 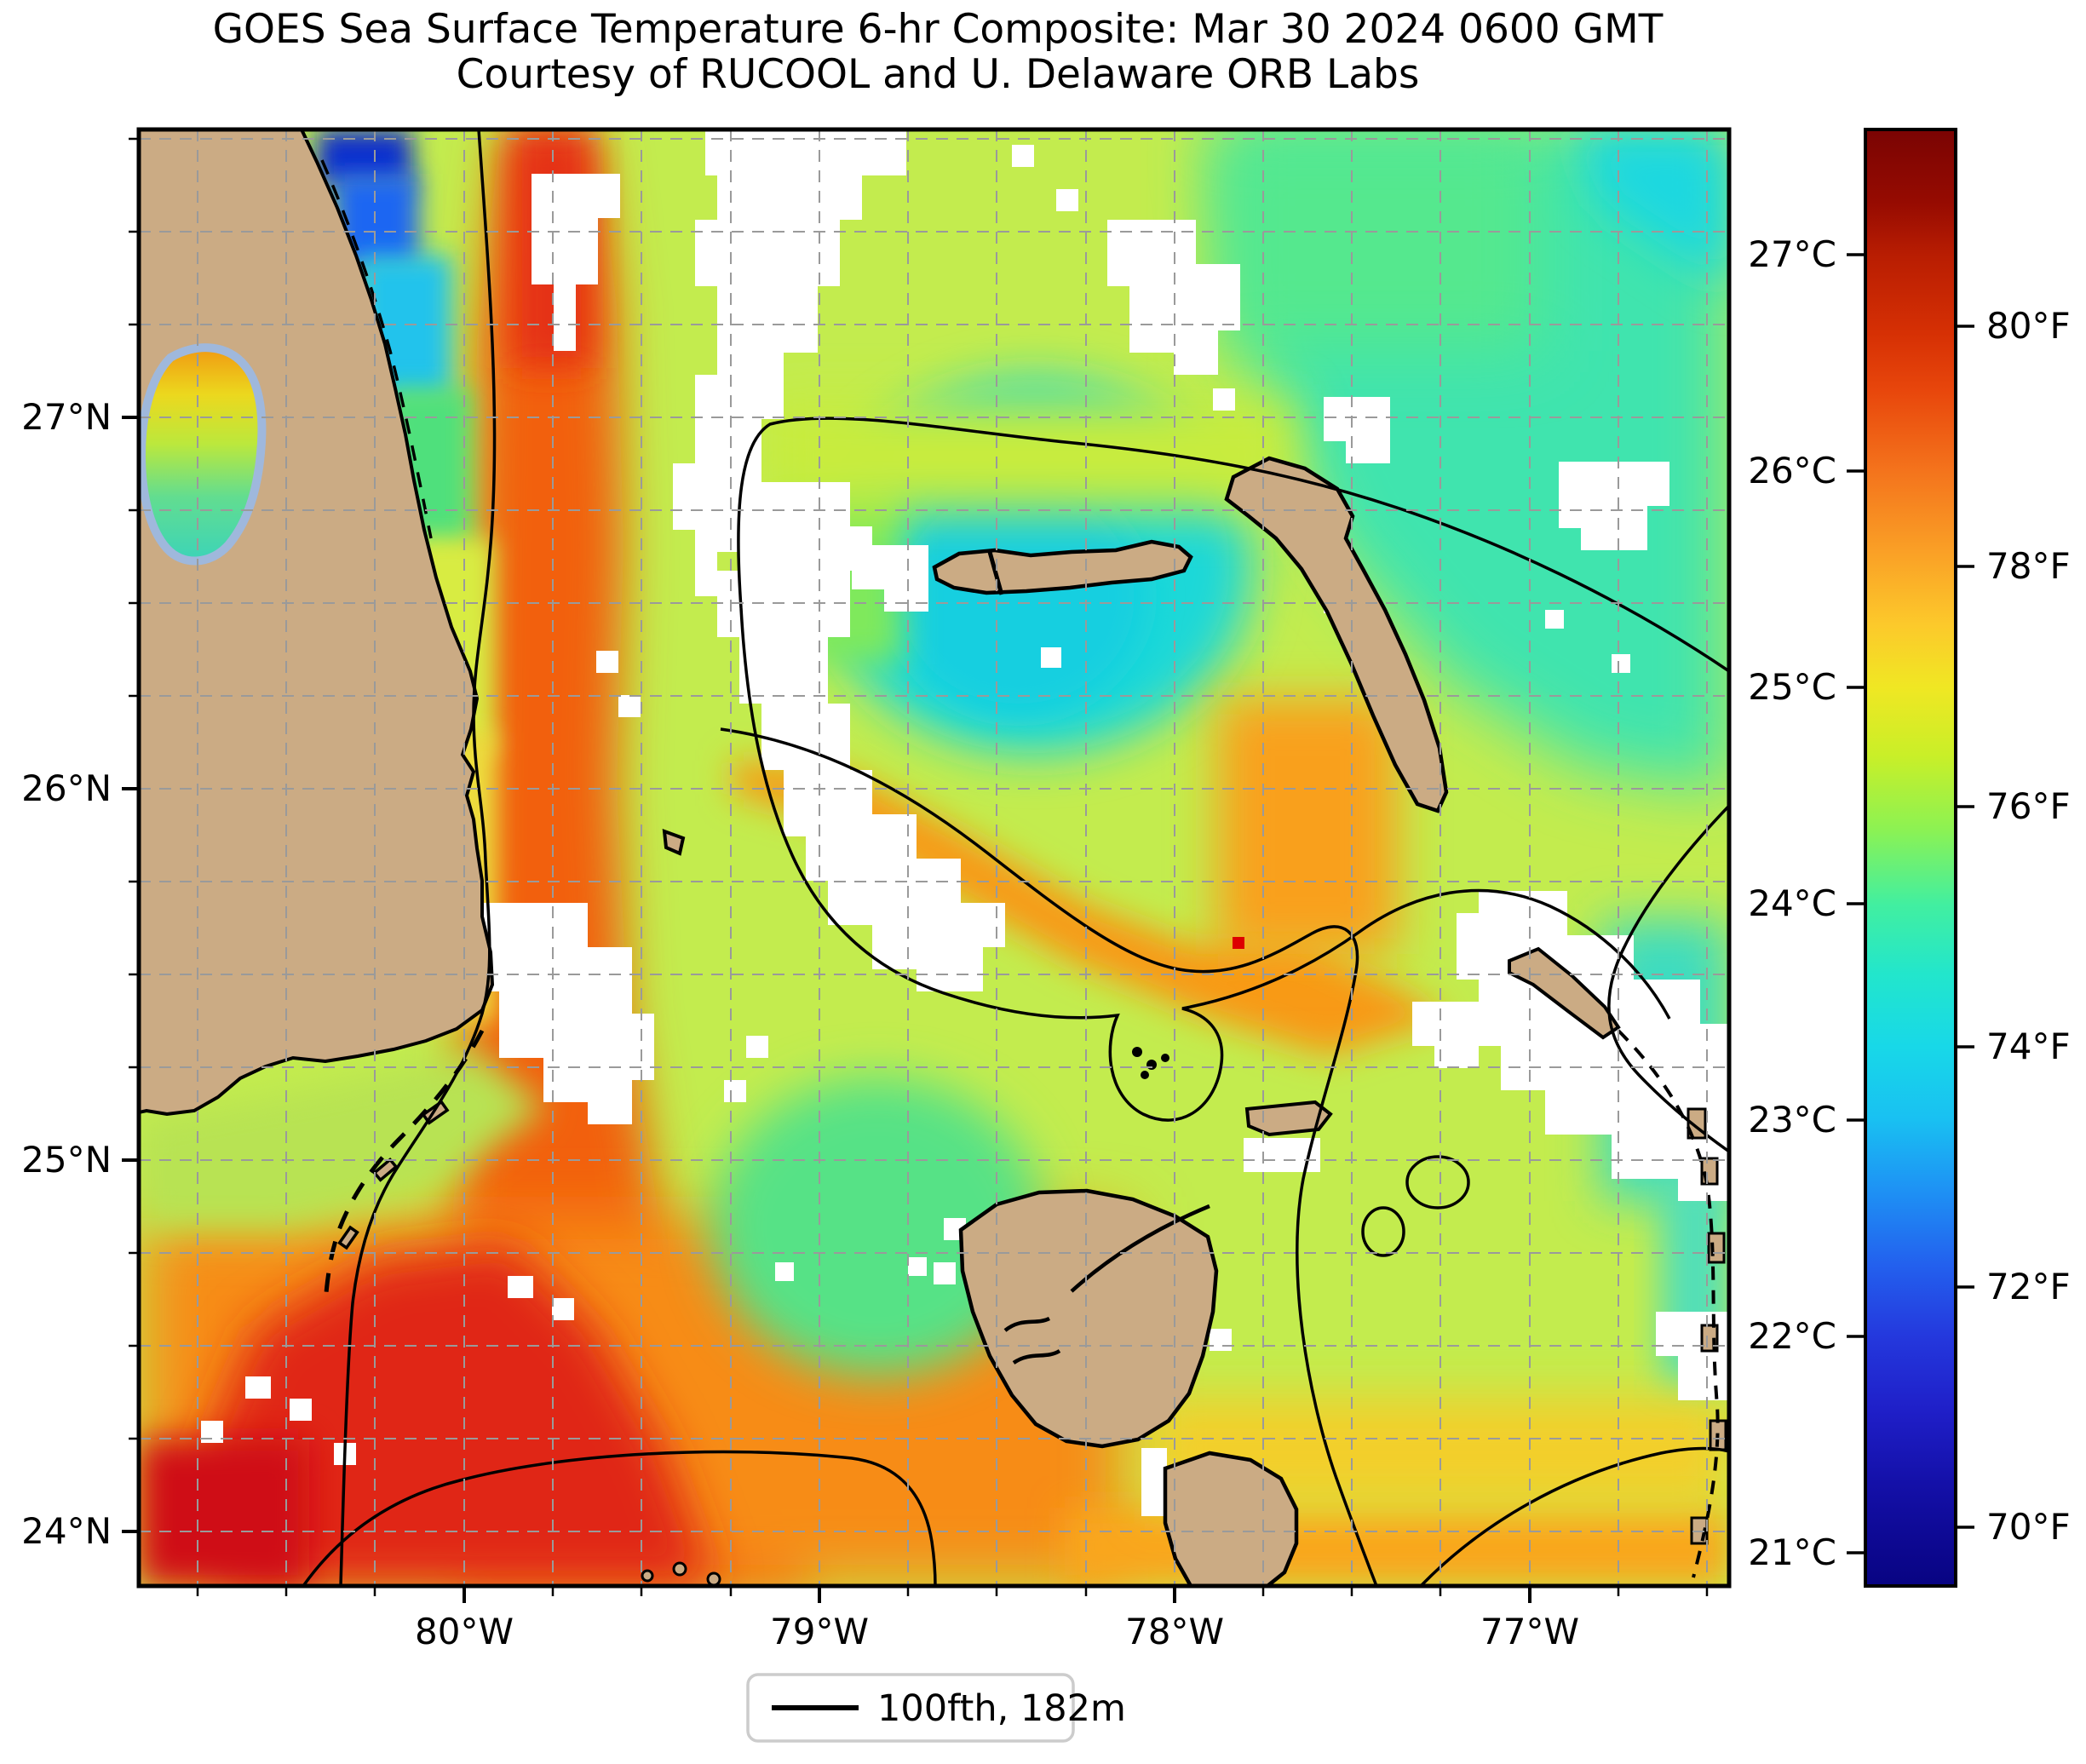 What do you see at coordinates (1792, 1552) in the screenshot?
I see `colorbar-celsius-label: 21°C` at bounding box center [1792, 1552].